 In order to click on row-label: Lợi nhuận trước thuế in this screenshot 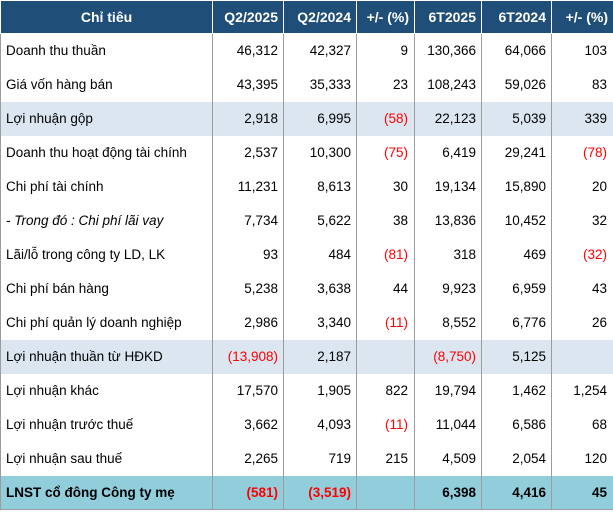, I will do `click(106, 424)`.